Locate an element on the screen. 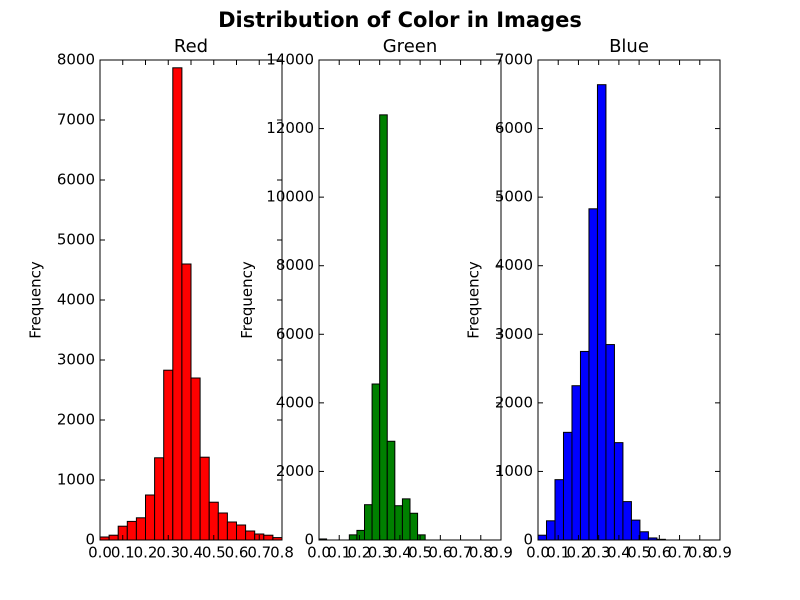 The width and height of the screenshot is (800, 600). axes-title: Red is located at coordinates (191, 46).